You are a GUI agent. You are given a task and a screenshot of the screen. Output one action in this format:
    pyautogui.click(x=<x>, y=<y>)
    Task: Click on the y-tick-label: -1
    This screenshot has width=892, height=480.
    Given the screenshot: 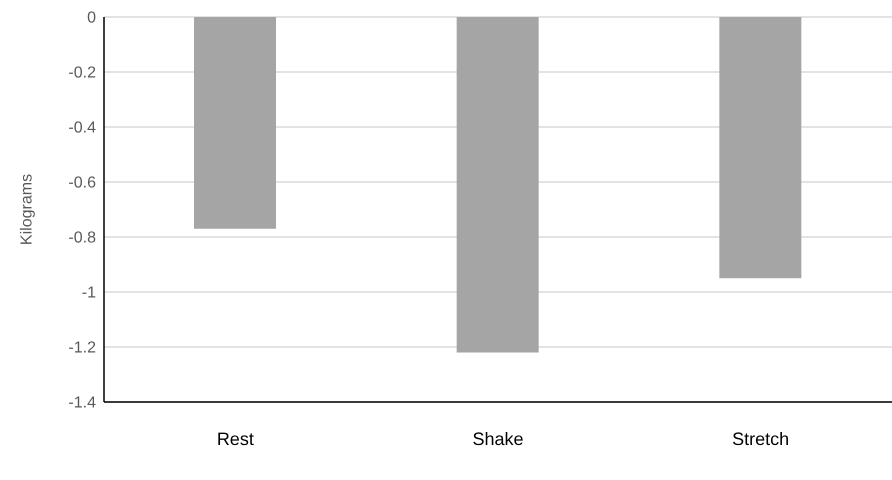 What is the action you would take?
    pyautogui.click(x=89, y=293)
    